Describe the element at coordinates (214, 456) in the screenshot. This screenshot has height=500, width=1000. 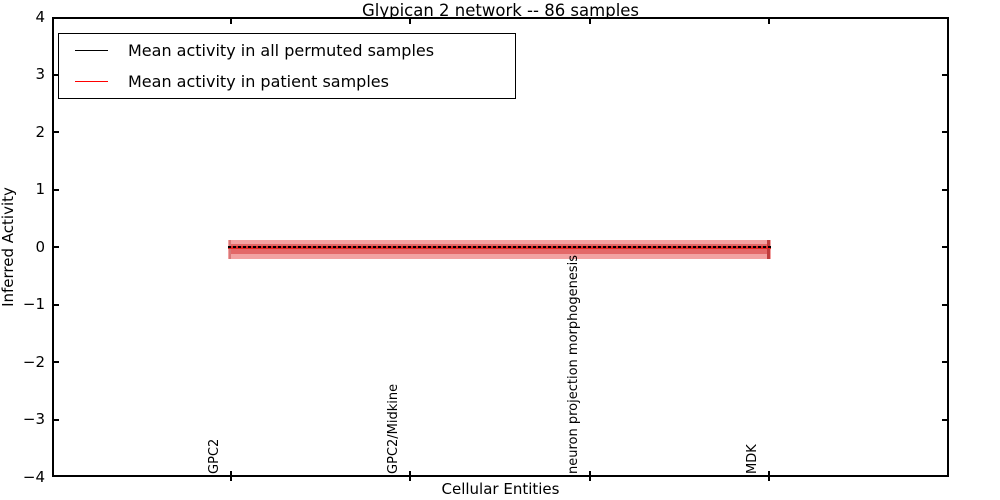
I see `x-tick-label-gpc2: GPC2` at that location.